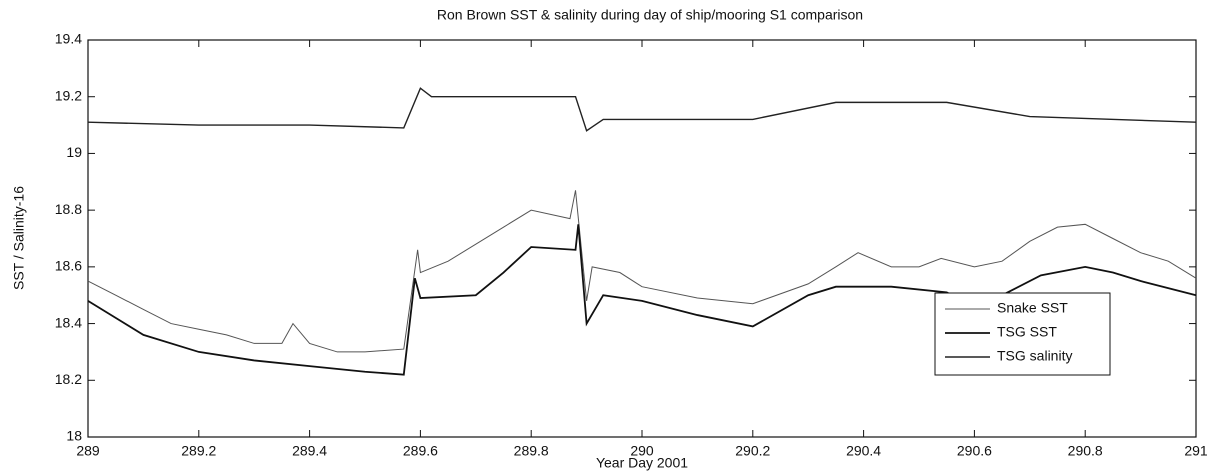  What do you see at coordinates (74, 436) in the screenshot?
I see `y-tick-label: 18` at bounding box center [74, 436].